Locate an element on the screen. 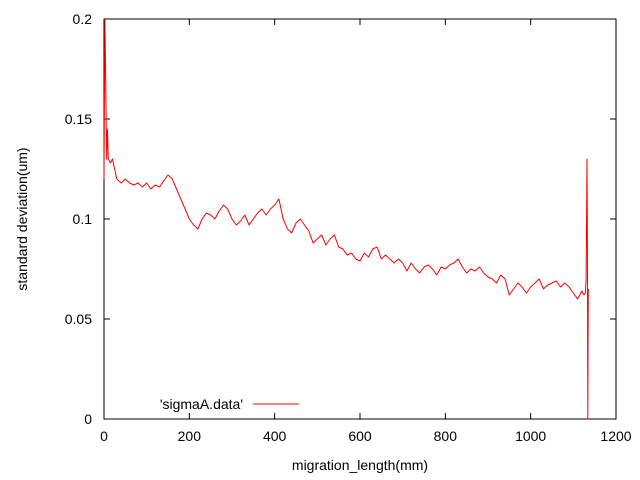  x-tick-label: 800 is located at coordinates (446, 436).